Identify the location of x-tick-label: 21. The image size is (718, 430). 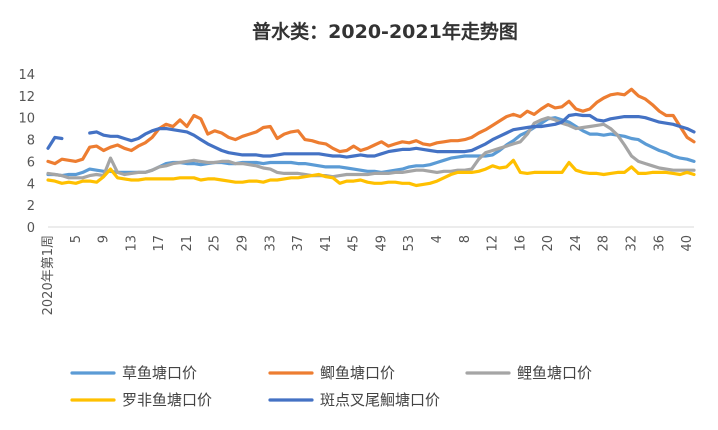
(187, 243).